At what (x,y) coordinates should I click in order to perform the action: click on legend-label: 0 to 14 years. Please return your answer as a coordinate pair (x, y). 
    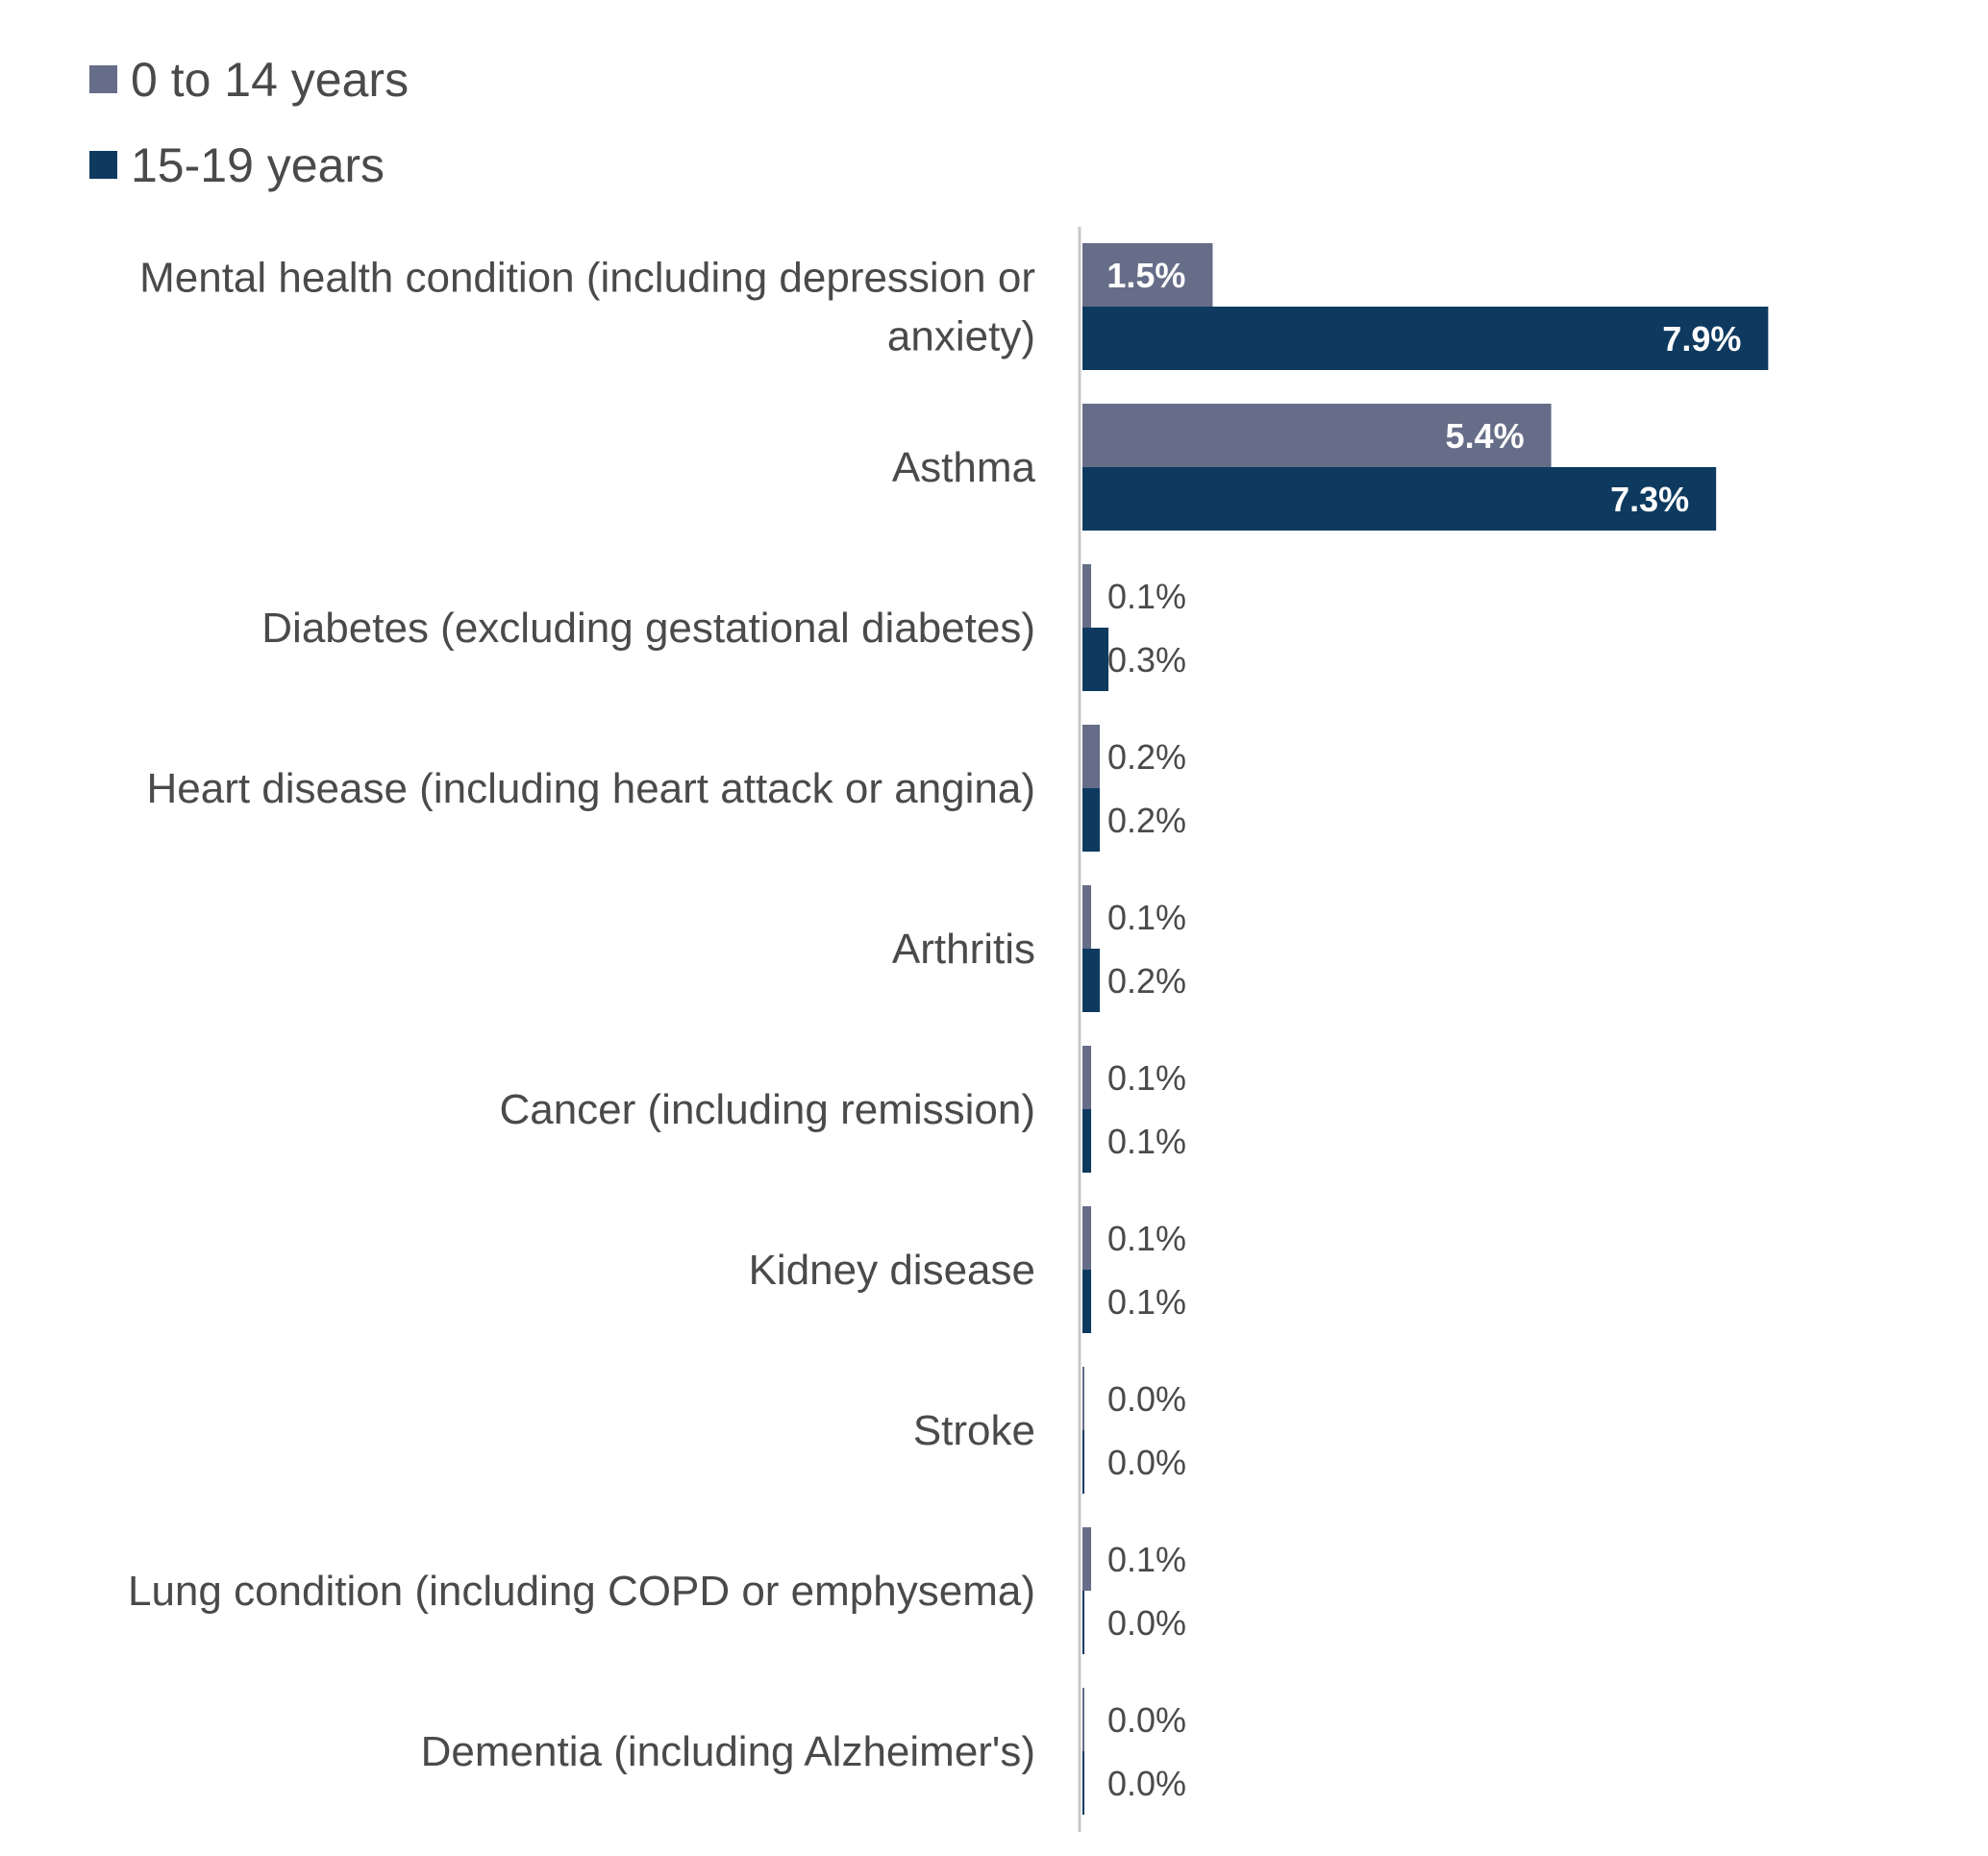
    Looking at the image, I should click on (270, 80).